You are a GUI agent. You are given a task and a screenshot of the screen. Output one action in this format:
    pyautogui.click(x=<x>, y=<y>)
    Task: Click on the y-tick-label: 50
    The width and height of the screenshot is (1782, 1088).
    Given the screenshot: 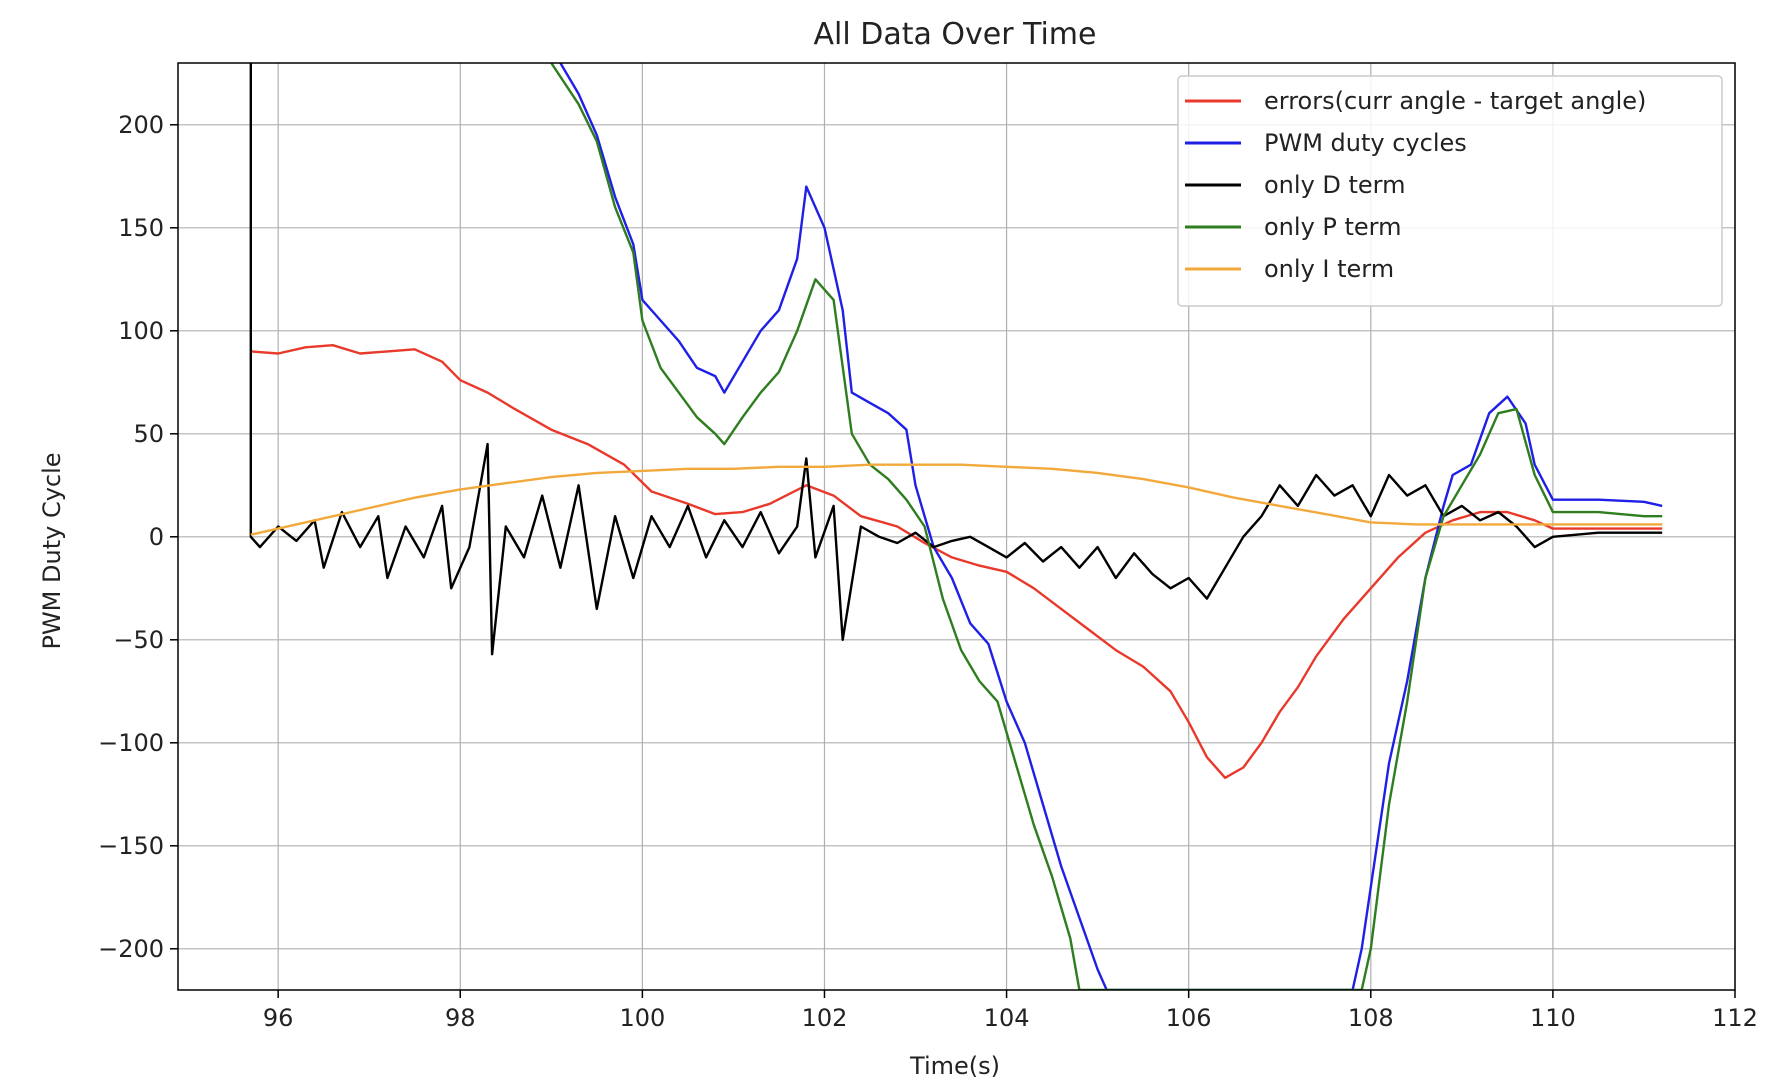 What is the action you would take?
    pyautogui.click(x=148, y=434)
    